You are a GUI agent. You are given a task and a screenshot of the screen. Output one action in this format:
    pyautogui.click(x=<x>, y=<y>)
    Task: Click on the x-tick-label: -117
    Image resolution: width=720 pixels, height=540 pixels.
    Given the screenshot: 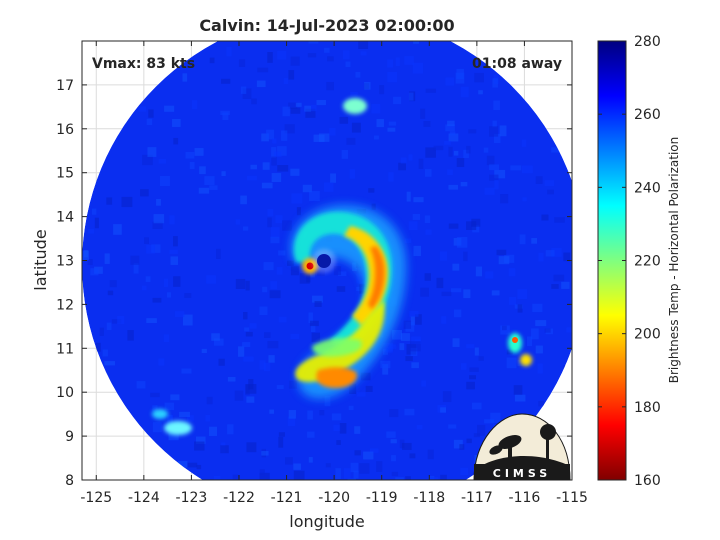 What is the action you would take?
    pyautogui.click(x=477, y=498)
    